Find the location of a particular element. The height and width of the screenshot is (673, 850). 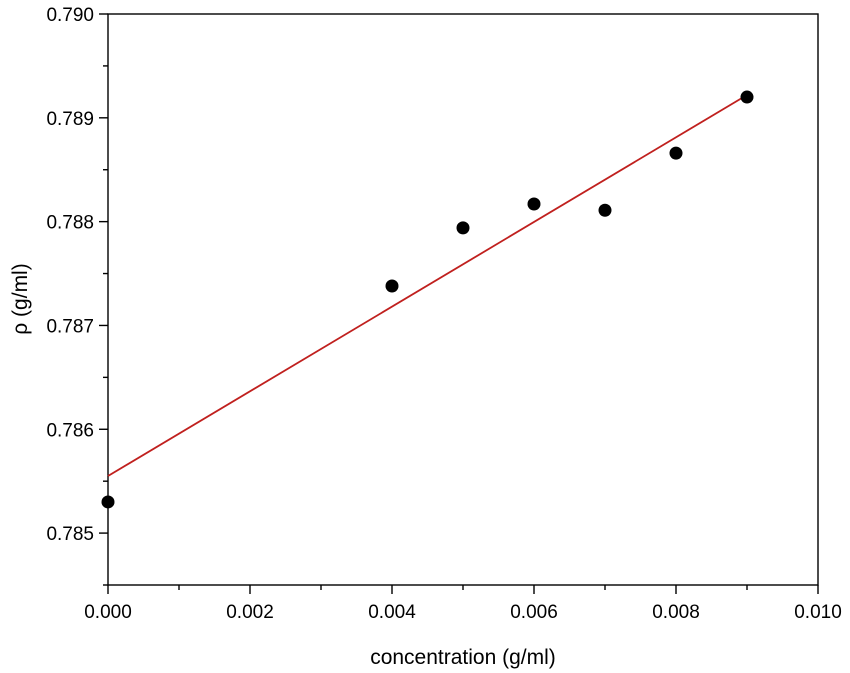

x-tick-label: 0.002 is located at coordinates (250, 612).